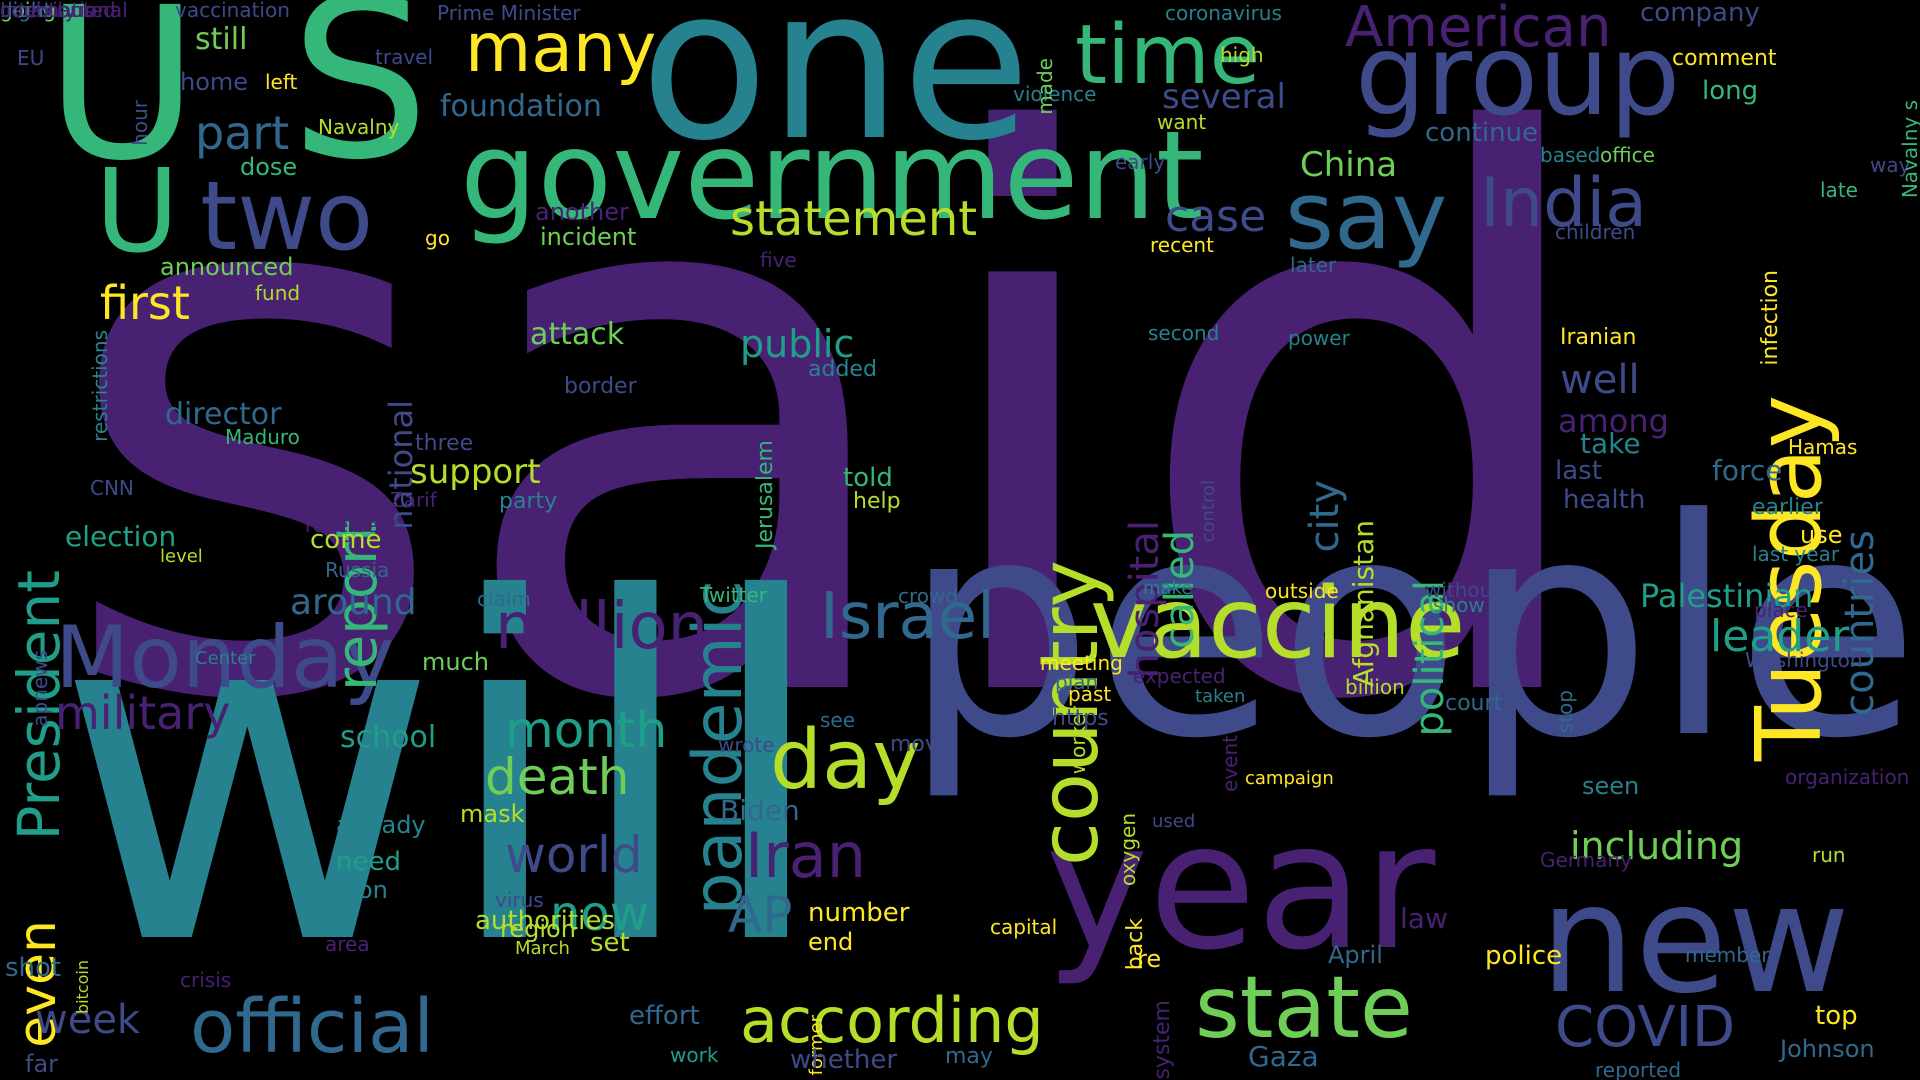 This screenshot has height=1080, width=1920. I want to click on cloud-word: billion, so click(1375, 687).